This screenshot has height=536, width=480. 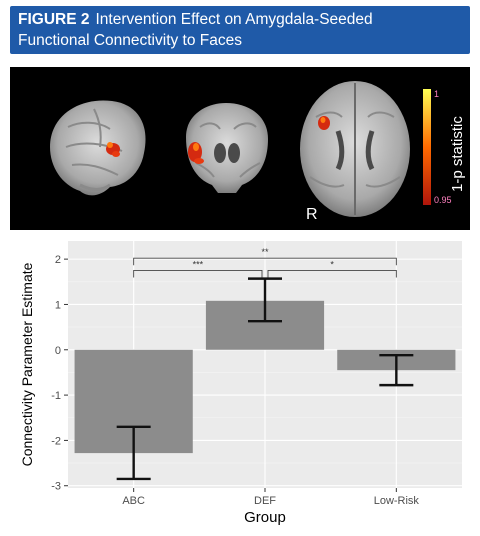 What do you see at coordinates (312, 214) in the screenshot?
I see `orientation-label: R` at bounding box center [312, 214].